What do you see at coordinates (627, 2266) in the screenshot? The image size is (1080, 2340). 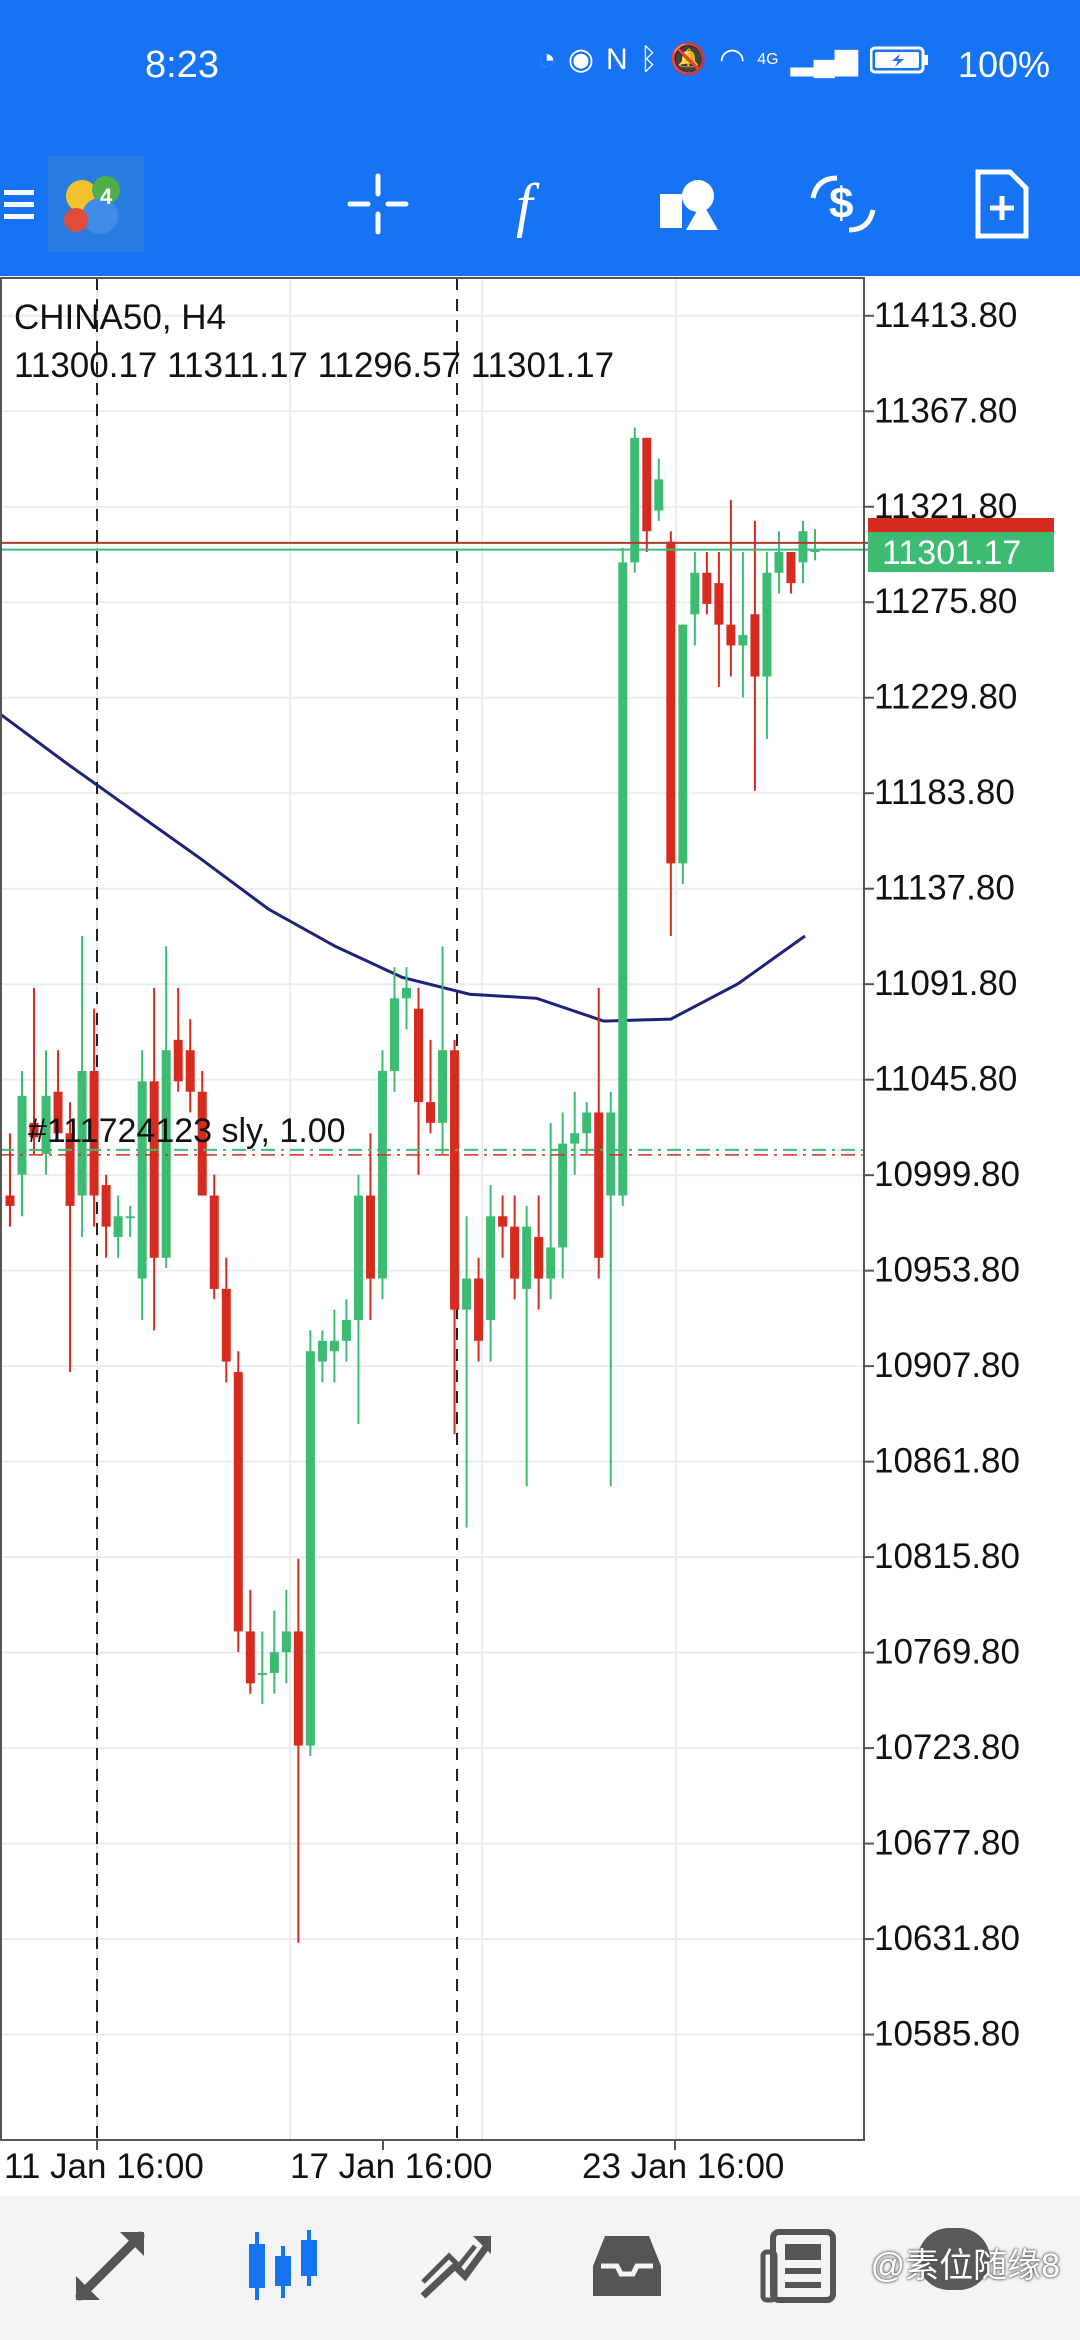 I see `nav-history` at bounding box center [627, 2266].